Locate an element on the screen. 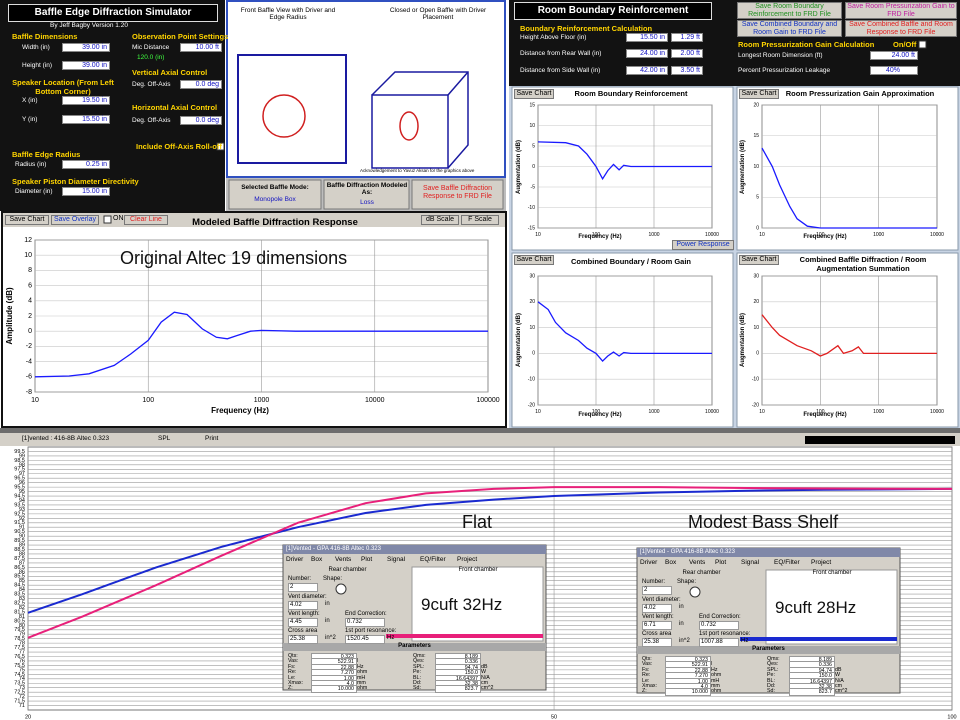 The image size is (960, 720). y-tick-label: 98.5 is located at coordinates (19, 461).